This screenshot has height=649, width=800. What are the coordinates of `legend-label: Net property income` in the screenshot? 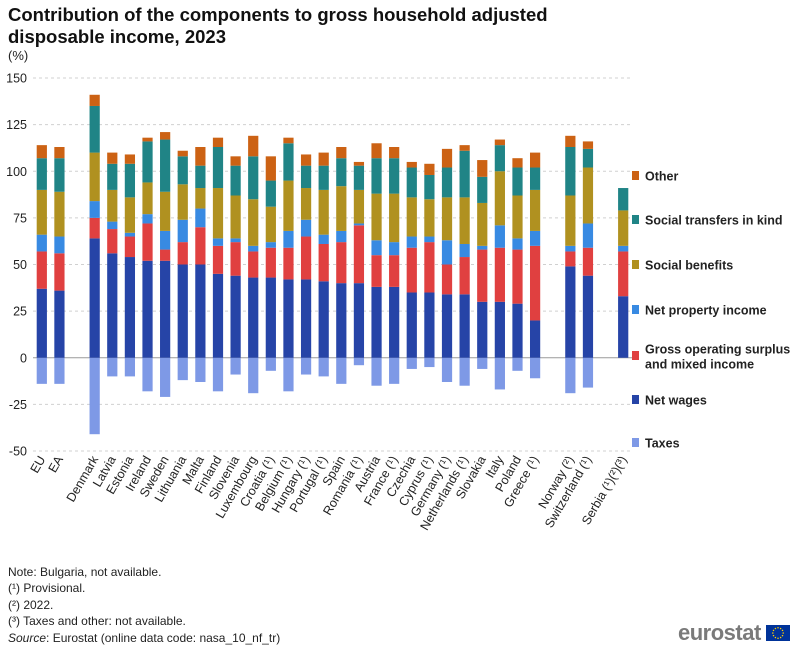 It's located at (706, 311).